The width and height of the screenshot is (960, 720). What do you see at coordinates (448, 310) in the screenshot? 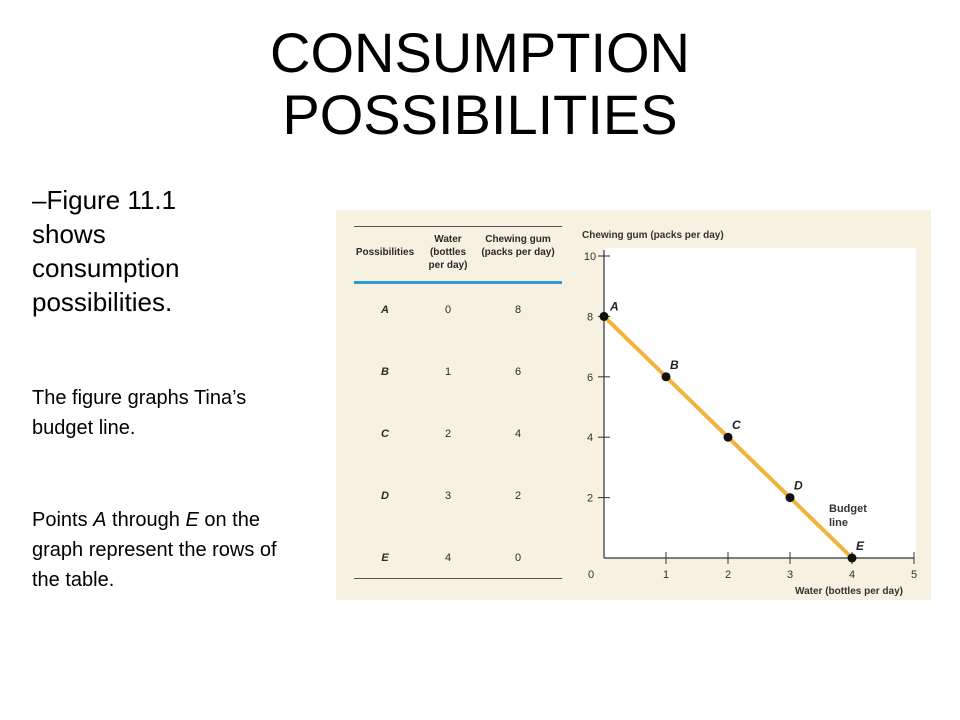
I see `table-cell-r1-c2: 0` at bounding box center [448, 310].